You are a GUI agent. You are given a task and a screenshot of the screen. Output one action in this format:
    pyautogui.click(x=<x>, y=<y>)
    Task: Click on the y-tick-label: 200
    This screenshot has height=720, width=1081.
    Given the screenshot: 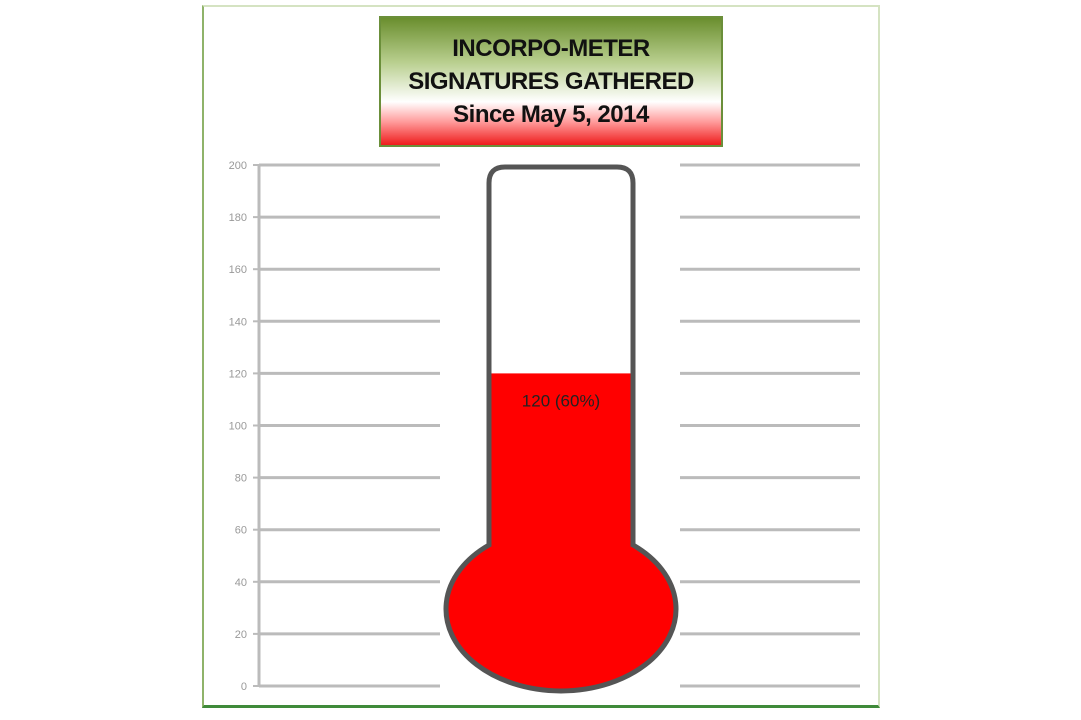 What is the action you would take?
    pyautogui.click(x=238, y=166)
    